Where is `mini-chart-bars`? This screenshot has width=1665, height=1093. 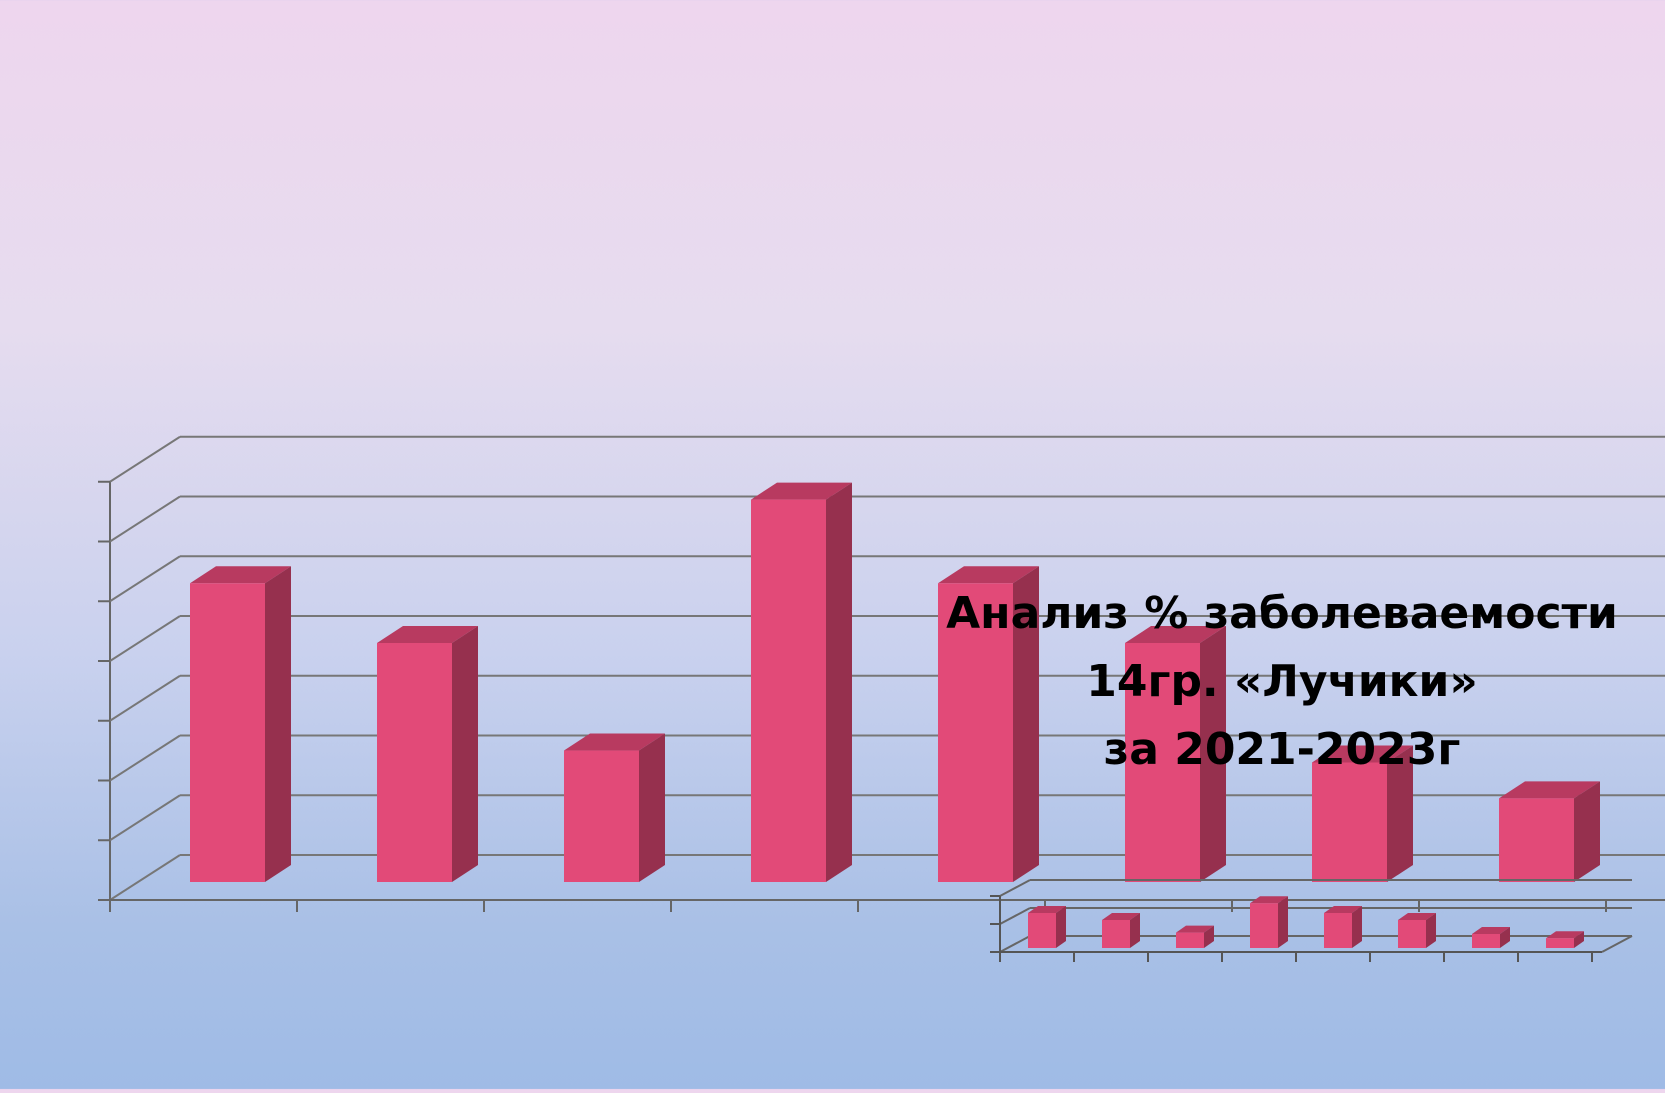 mini-chart-bars is located at coordinates (1306, 922).